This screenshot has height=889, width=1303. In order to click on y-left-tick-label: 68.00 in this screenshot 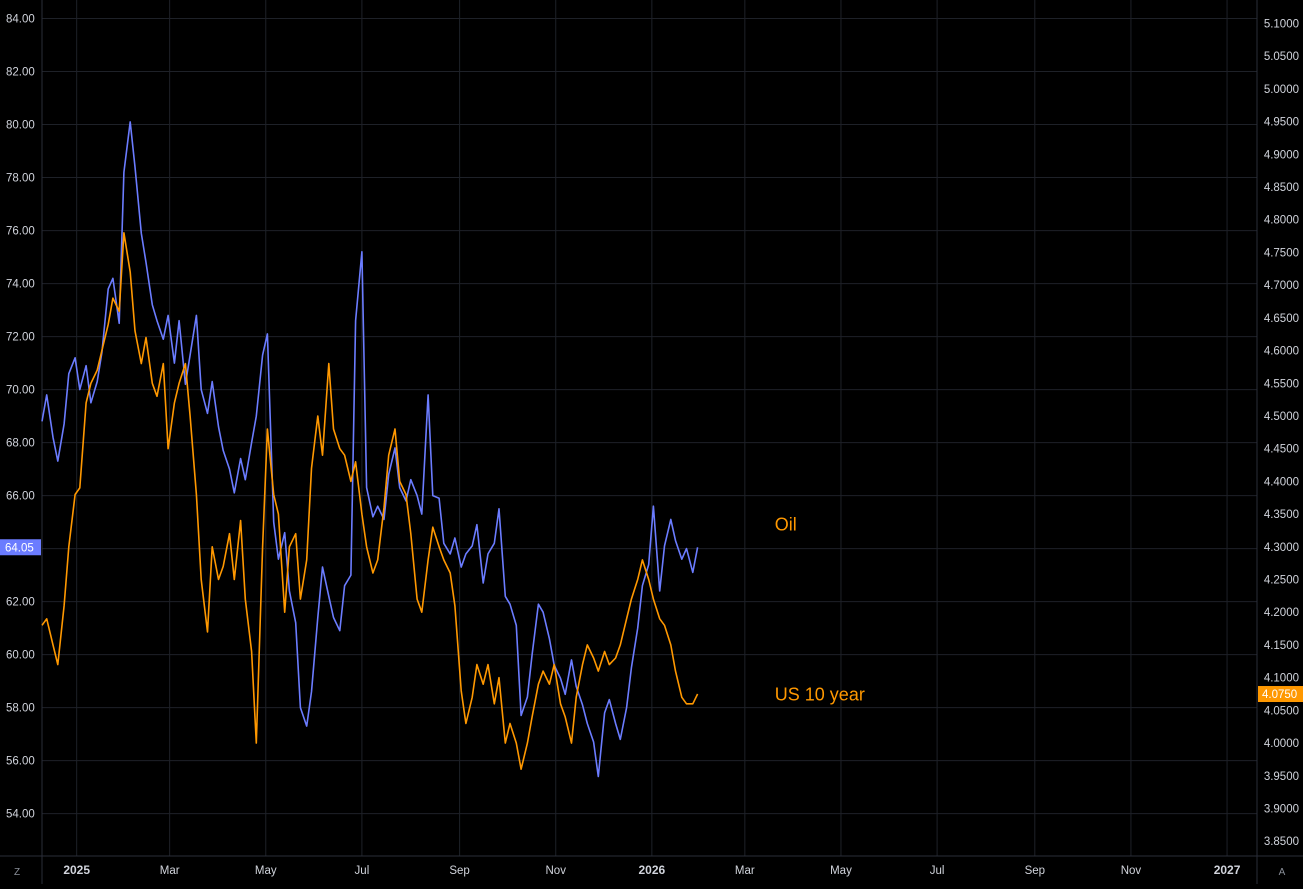, I will do `click(20, 444)`.